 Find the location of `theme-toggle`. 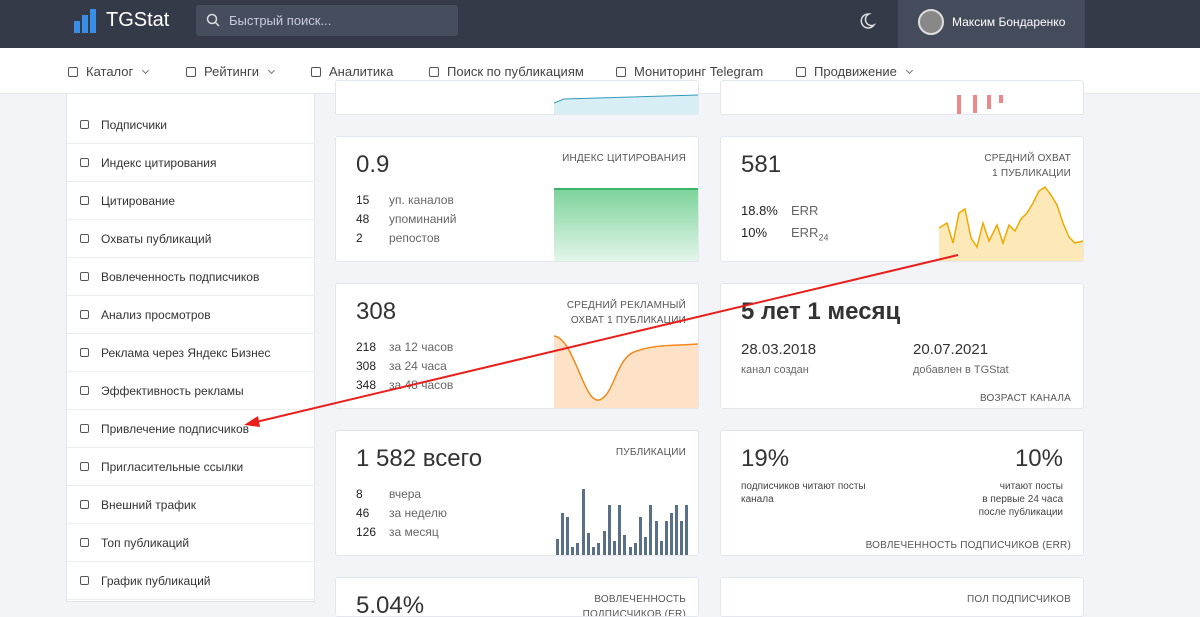

theme-toggle is located at coordinates (867, 21).